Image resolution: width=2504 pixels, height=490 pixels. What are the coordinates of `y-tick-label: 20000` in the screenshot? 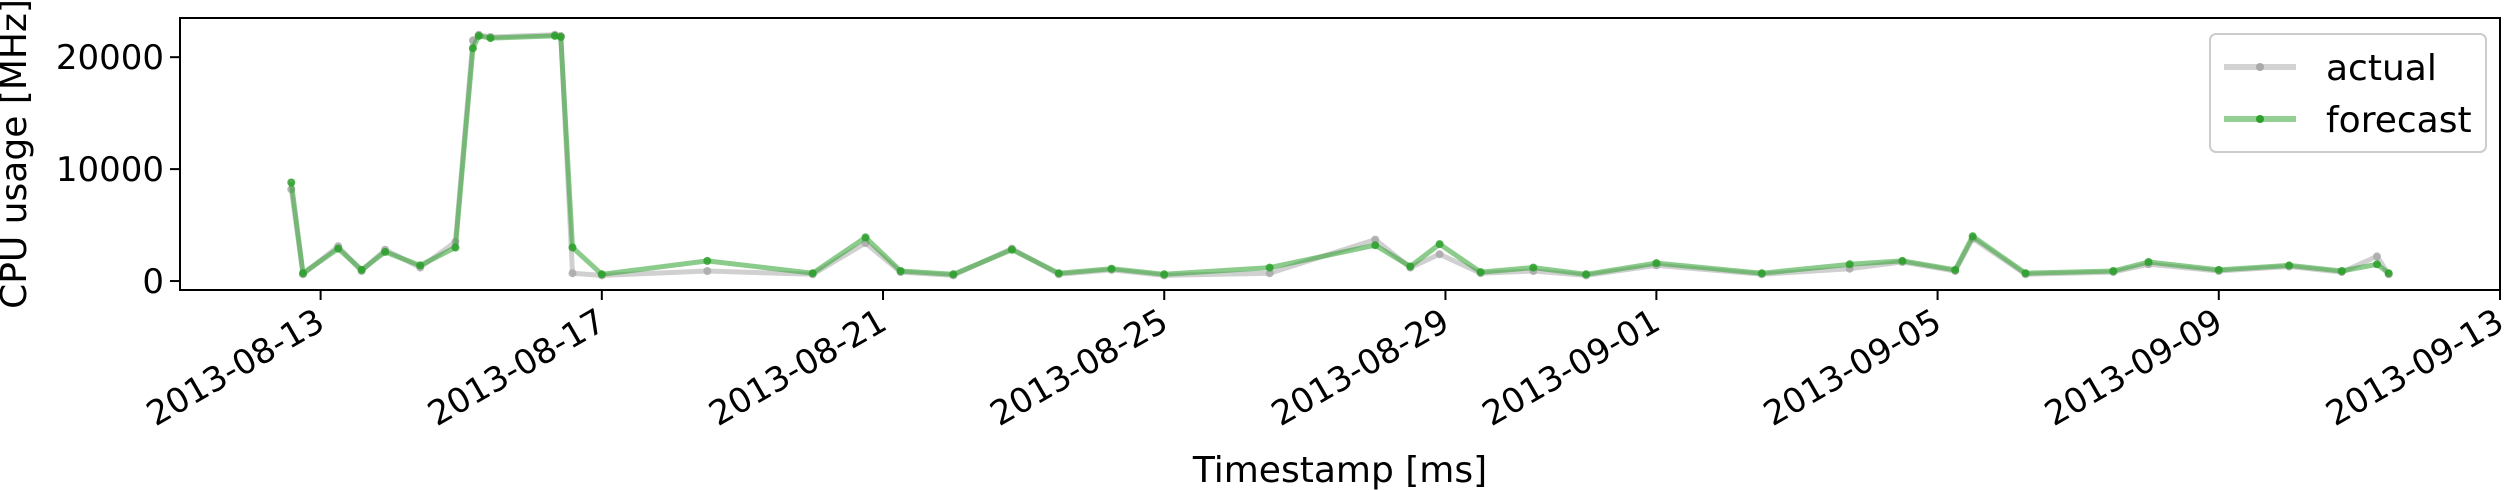 It's located at (110, 58).